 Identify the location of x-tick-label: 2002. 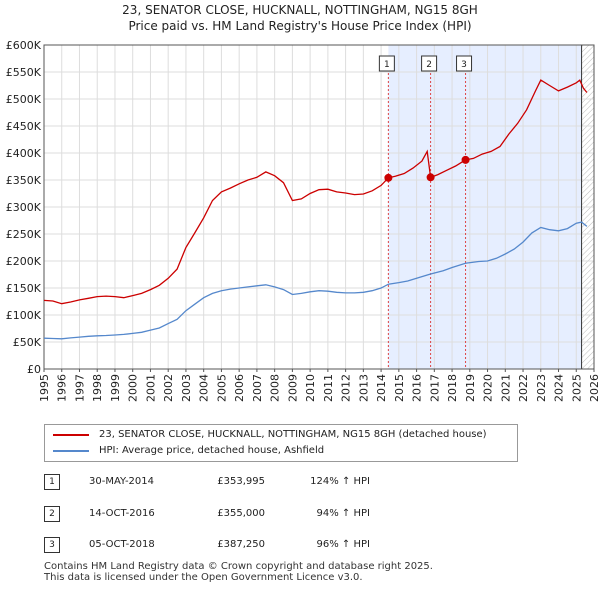
(168, 388).